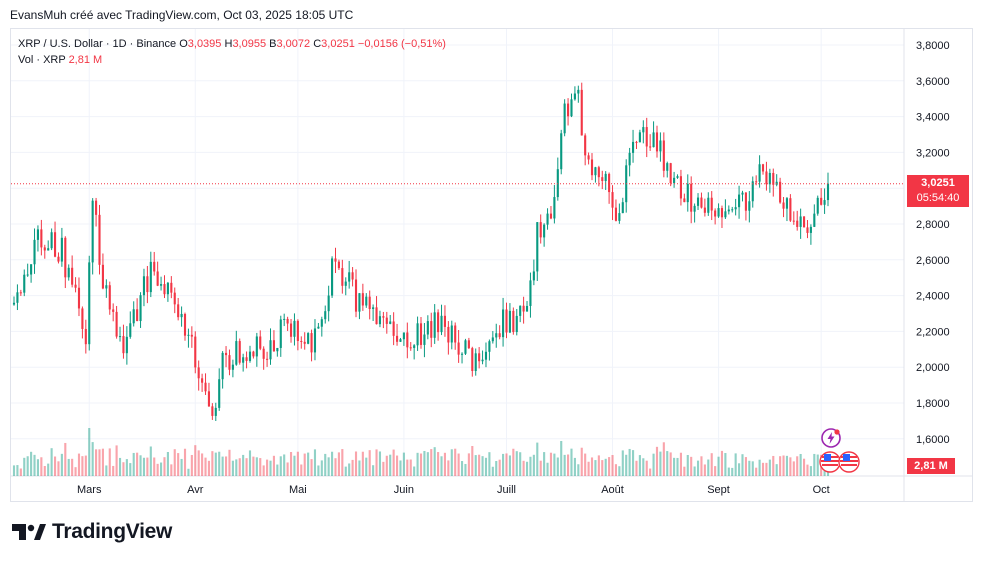 This screenshot has width=983, height=563. Describe the element at coordinates (249, 44) in the screenshot. I see `high-value: 3,0955` at that location.